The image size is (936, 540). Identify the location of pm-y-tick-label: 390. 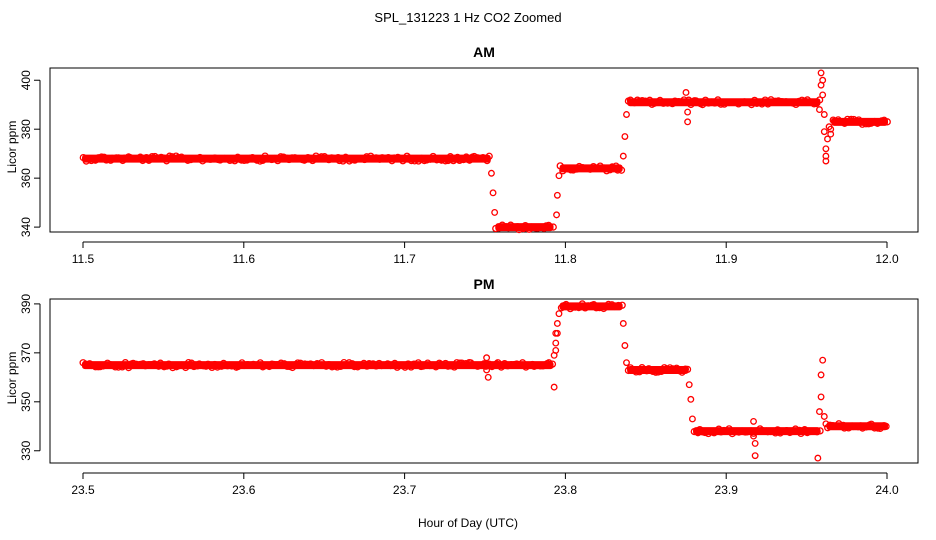
(26, 304).